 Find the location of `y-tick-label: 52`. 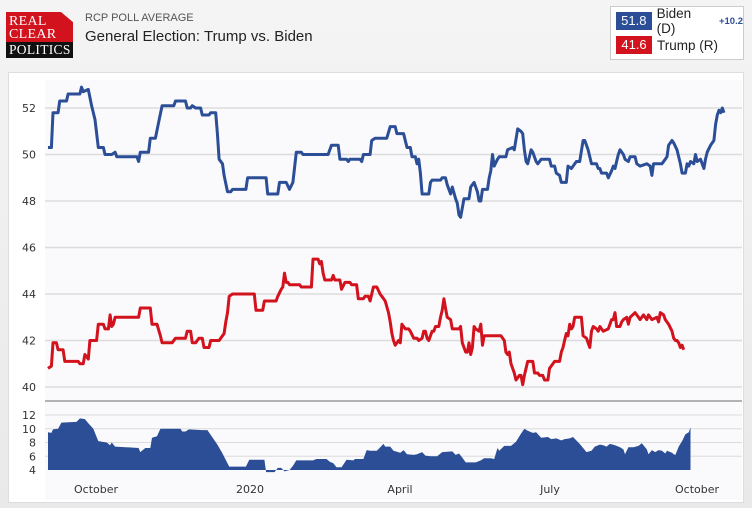

y-tick-label: 52 is located at coordinates (29, 108).